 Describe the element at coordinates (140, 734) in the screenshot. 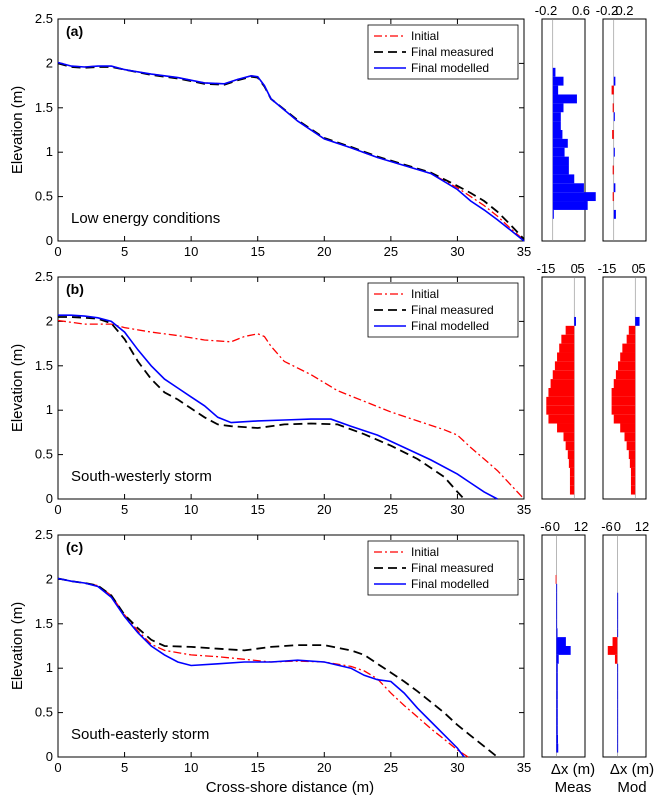

I see `panel-annotation: South-easterly storm` at that location.